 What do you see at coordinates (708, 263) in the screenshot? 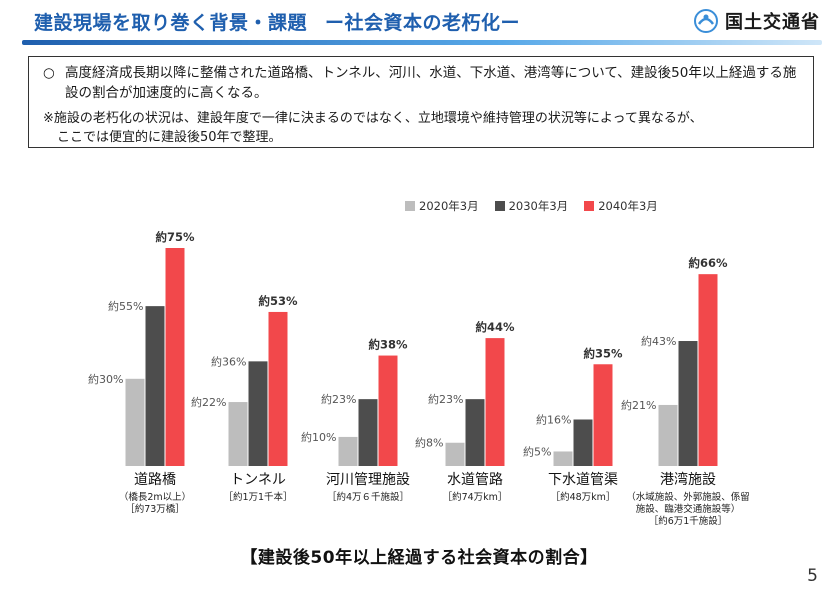
I see `data-label: 約66%` at bounding box center [708, 263].